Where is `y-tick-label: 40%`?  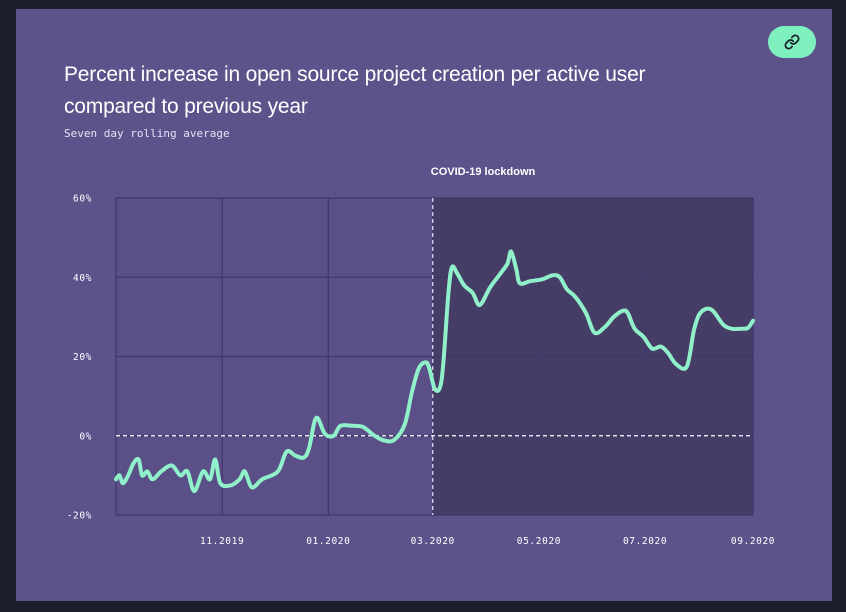
y-tick-label: 40% is located at coordinates (82, 278).